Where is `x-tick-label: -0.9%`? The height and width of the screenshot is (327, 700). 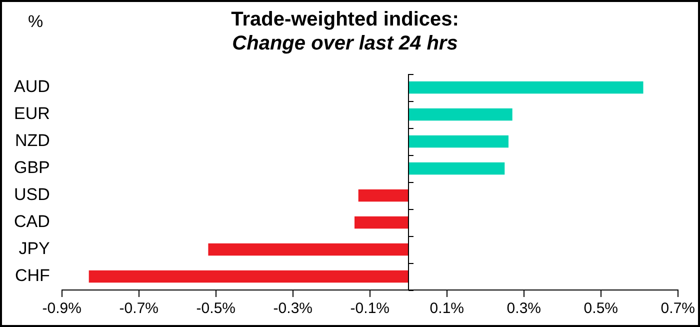 x-tick-label: -0.9% is located at coordinates (62, 309).